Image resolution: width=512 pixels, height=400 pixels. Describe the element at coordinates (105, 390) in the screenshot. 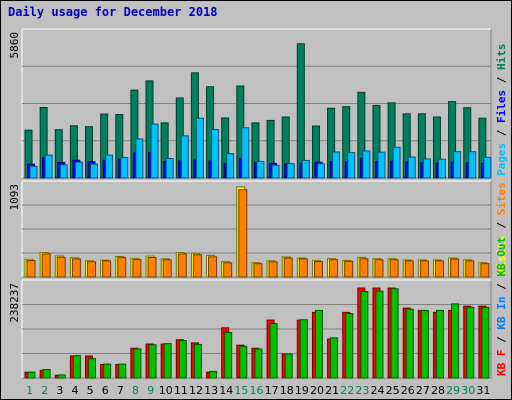

I see `x-tick-label: 6` at that location.